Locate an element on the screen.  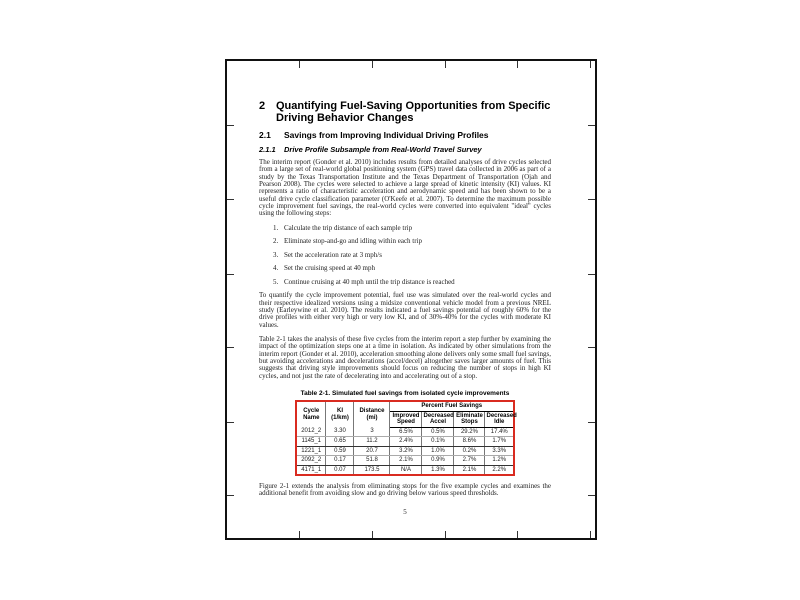
list-item: 3. Set the acceleration rate at 3 mph/s is located at coordinates (412, 254).